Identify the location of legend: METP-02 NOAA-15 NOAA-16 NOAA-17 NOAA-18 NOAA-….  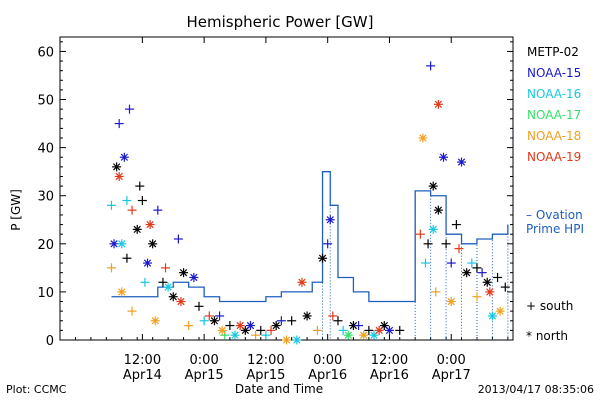
(555, 140).